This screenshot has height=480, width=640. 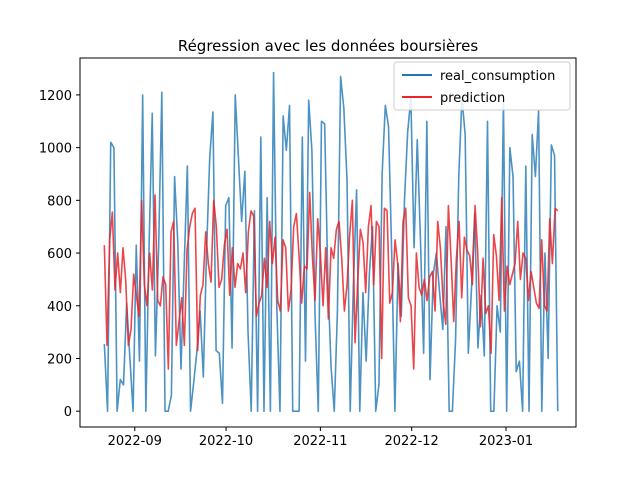 I want to click on y-axis: 0 200 400 600 800 1000 1200, so click(x=59, y=254).